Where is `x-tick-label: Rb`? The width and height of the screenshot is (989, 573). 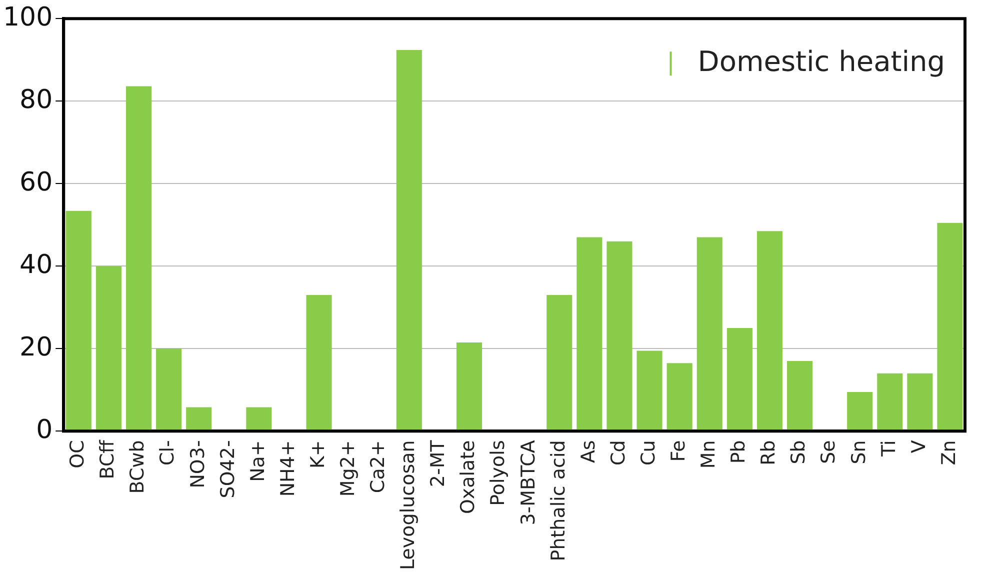 x-tick-label: Rb is located at coordinates (769, 453).